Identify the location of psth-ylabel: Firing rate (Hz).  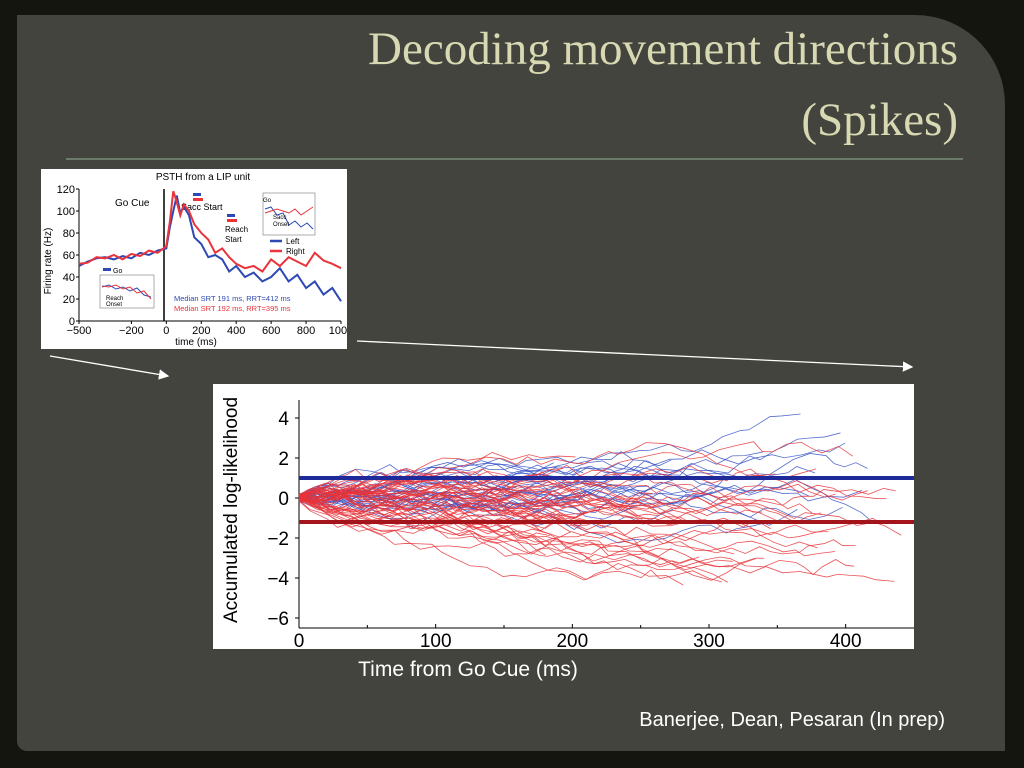
(48, 261).